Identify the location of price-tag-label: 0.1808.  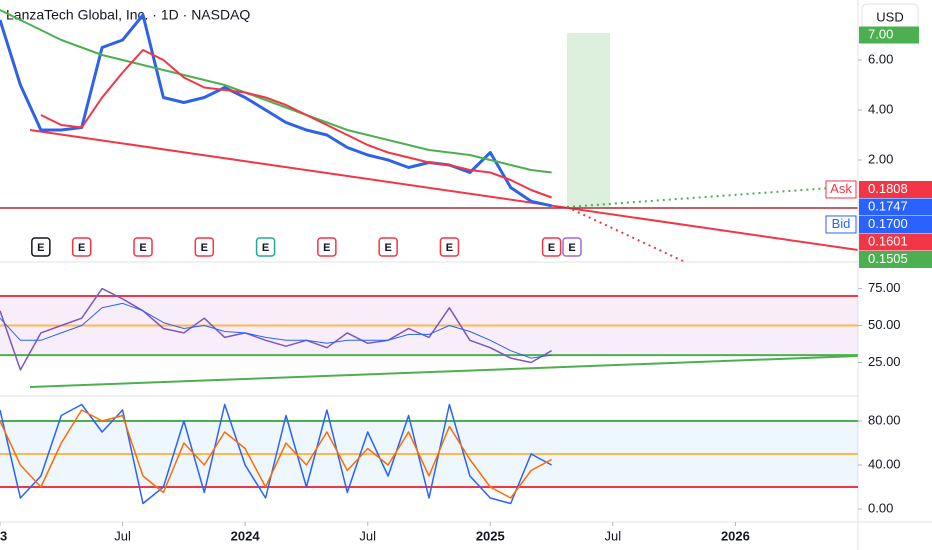
(888, 188).